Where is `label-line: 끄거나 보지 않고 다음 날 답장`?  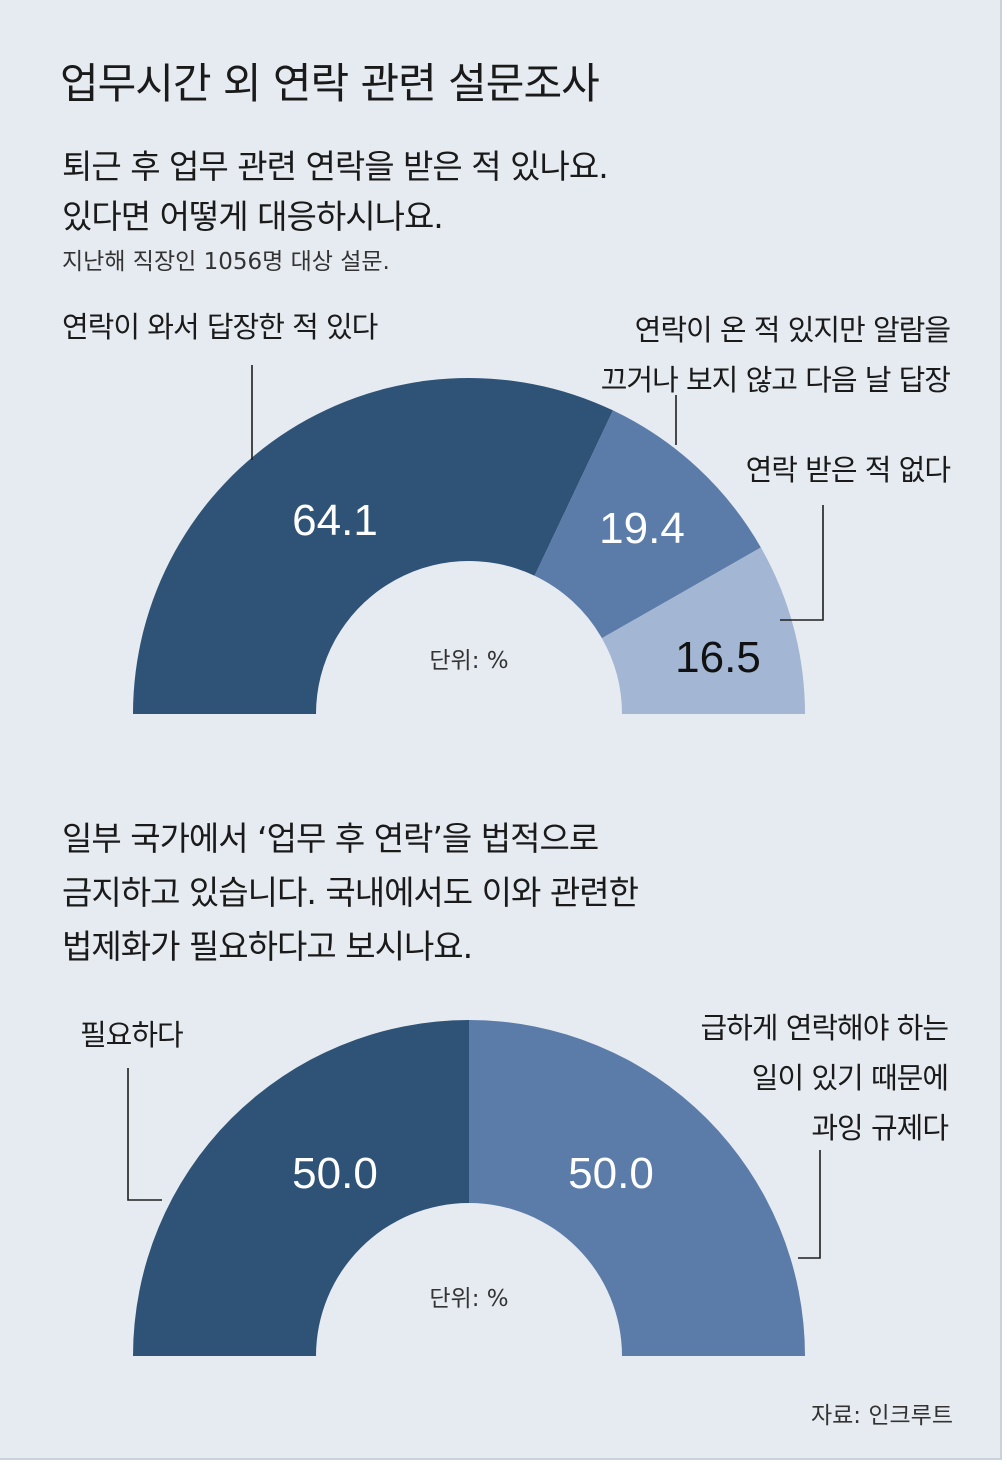
label-line: 끄거나 보지 않고 다음 날 답장 is located at coordinates (775, 380).